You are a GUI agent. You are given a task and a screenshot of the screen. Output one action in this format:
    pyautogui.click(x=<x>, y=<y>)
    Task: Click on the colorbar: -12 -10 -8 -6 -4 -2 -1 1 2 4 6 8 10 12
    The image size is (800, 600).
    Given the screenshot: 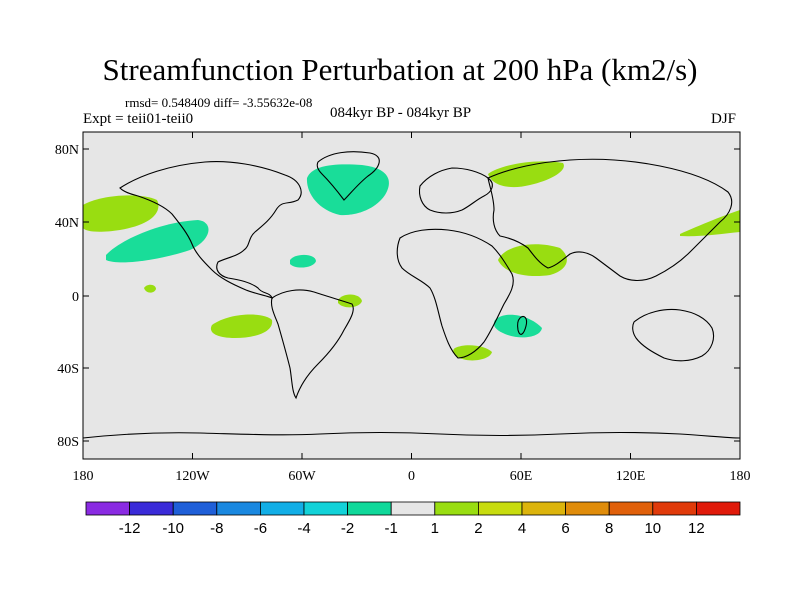 What is the action you would take?
    pyautogui.click(x=413, y=519)
    